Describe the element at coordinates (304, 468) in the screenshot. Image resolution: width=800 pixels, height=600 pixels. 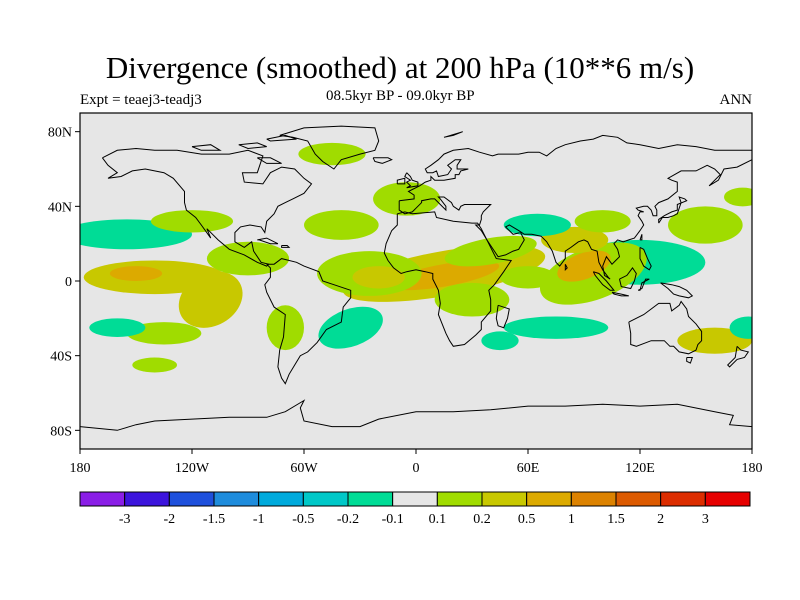
I see `lon-label: 60W` at that location.